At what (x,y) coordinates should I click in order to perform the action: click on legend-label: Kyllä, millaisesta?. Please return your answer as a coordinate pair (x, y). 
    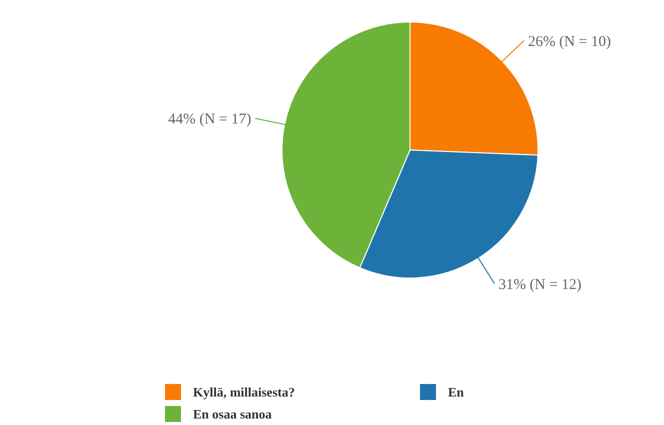
    Looking at the image, I should click on (244, 392).